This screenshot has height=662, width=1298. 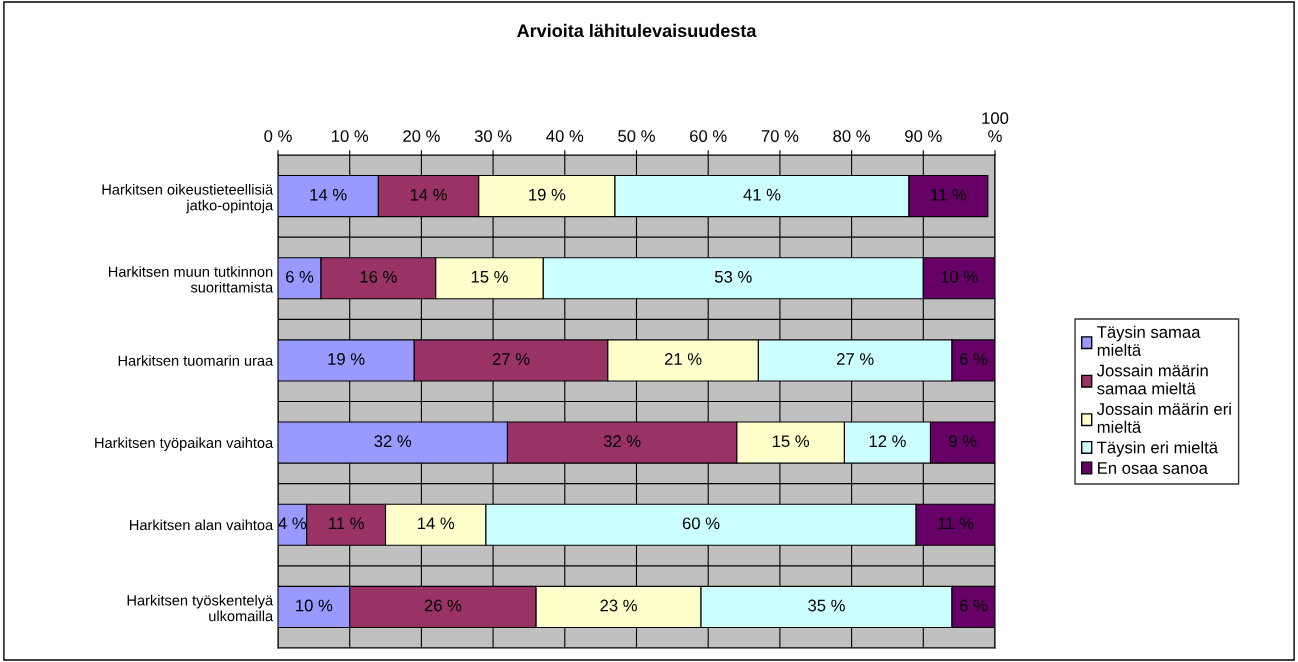 What do you see at coordinates (733, 276) in the screenshot?
I see `data-label: 53 %` at bounding box center [733, 276].